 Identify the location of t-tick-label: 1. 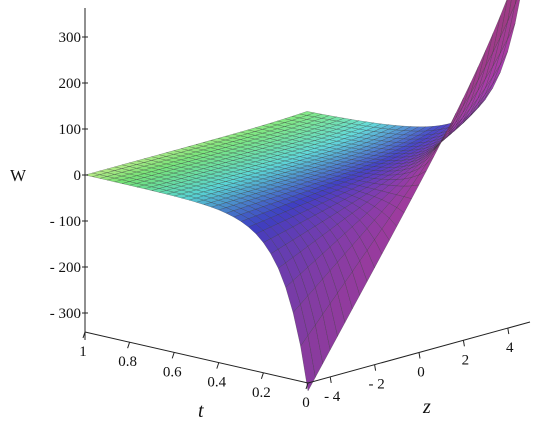
(83, 352).